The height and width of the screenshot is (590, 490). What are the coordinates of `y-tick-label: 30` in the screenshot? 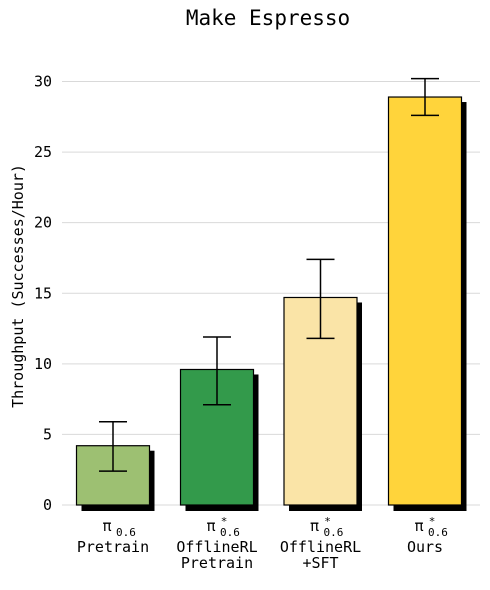 It's located at (43, 82).